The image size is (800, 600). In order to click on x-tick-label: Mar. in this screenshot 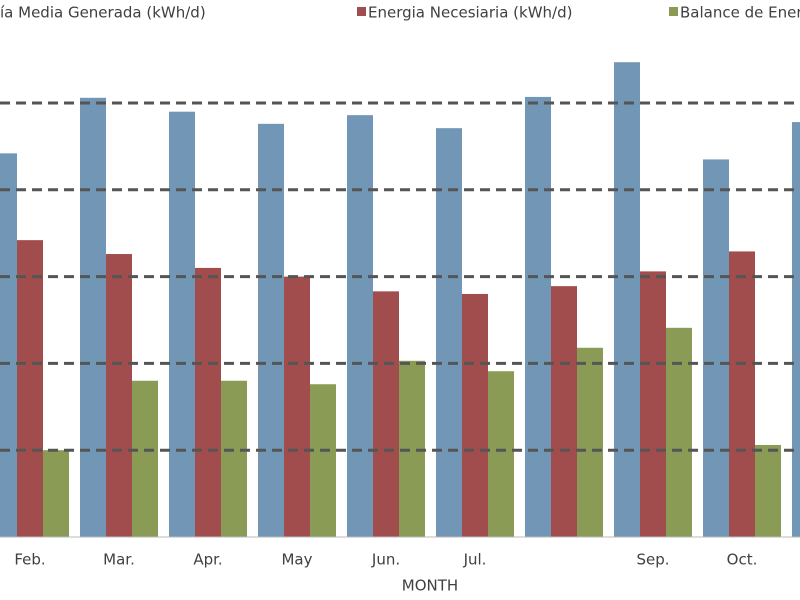, I will do `click(119, 560)`.